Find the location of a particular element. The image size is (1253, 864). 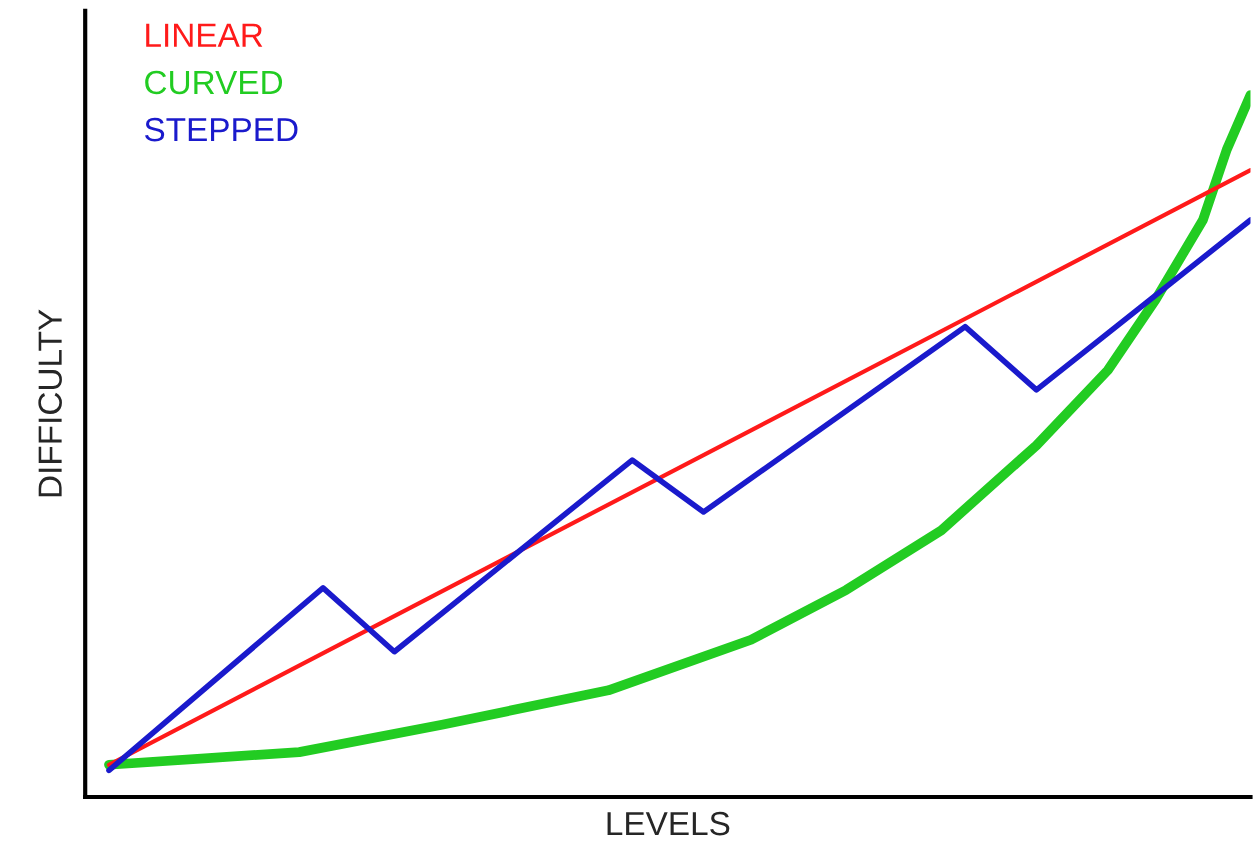

text: CURVED is located at coordinates (214, 82).